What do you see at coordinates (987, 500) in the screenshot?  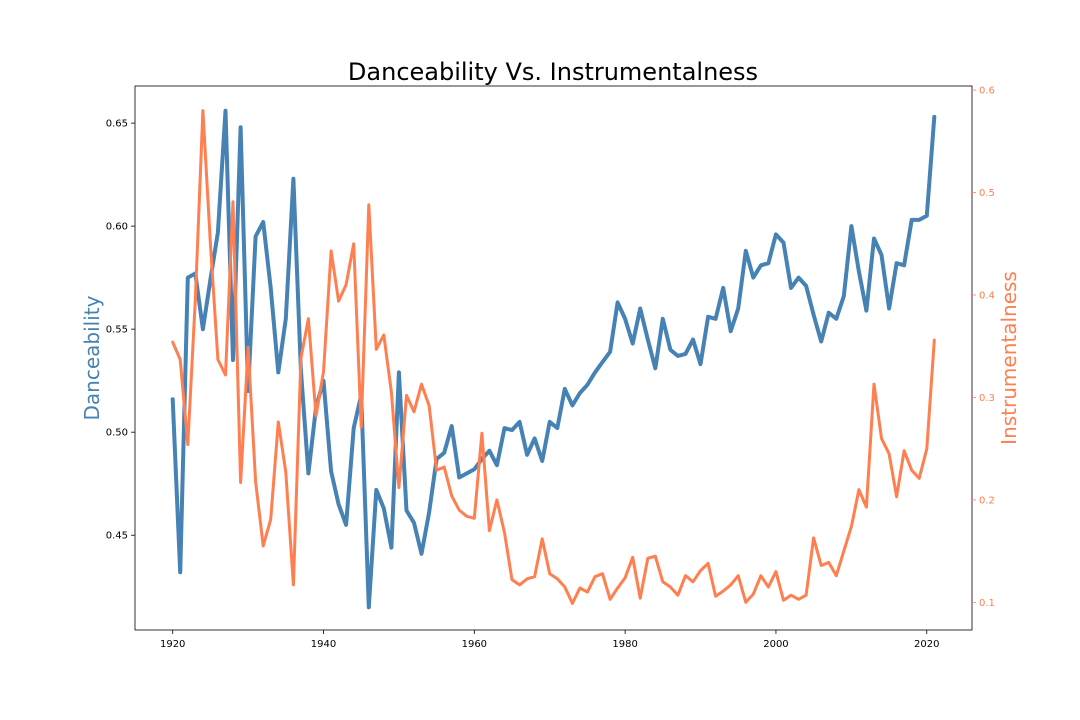 I see `right-tick-label: 0.2` at bounding box center [987, 500].